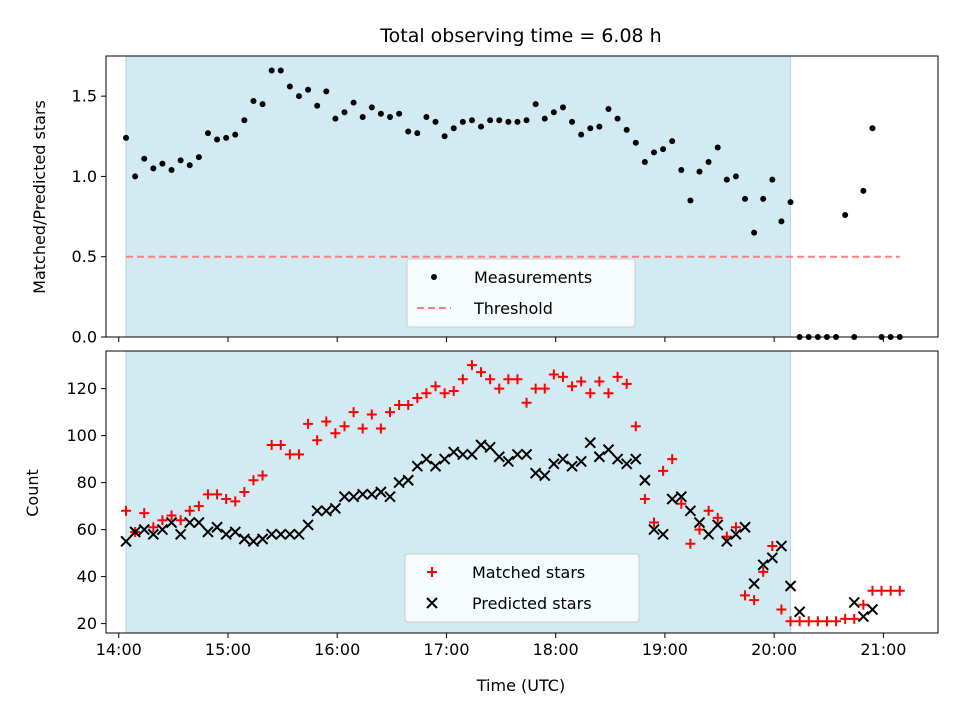 The height and width of the screenshot is (720, 960). What do you see at coordinates (556, 649) in the screenshot?
I see `x-tick-label: 18:00` at bounding box center [556, 649].